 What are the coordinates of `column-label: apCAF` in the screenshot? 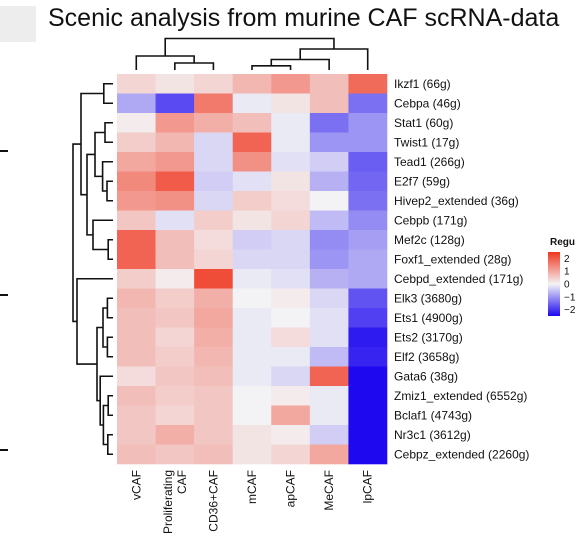 It's located at (291, 488).